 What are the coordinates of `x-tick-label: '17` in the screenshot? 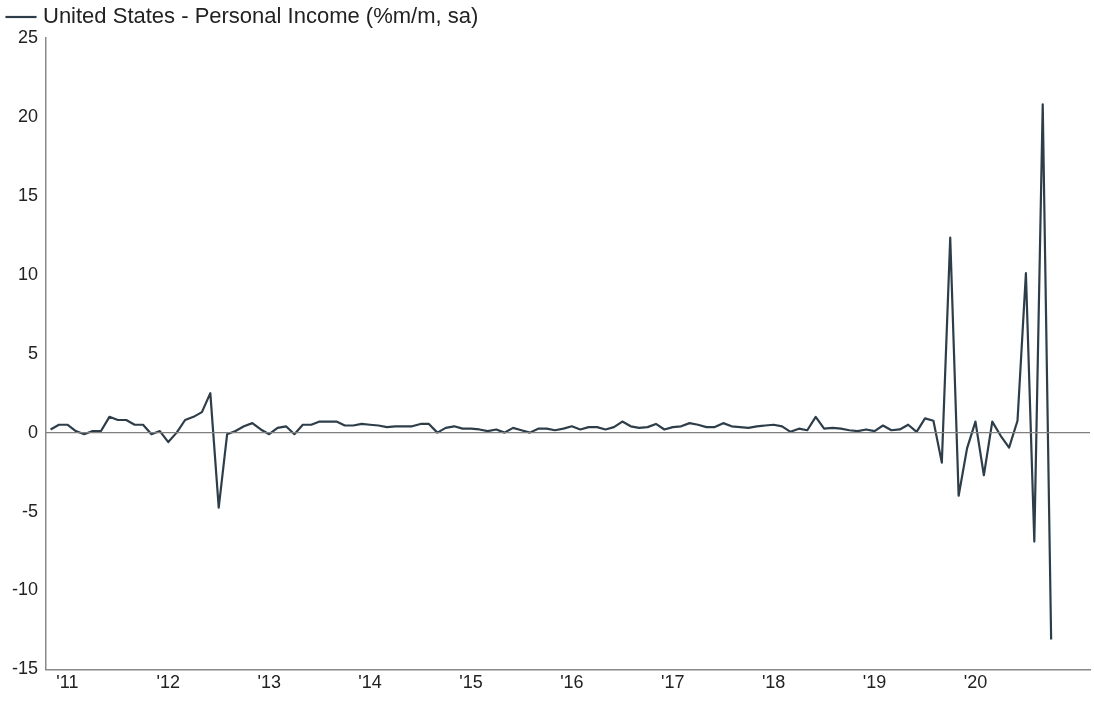 It's located at (673, 682).